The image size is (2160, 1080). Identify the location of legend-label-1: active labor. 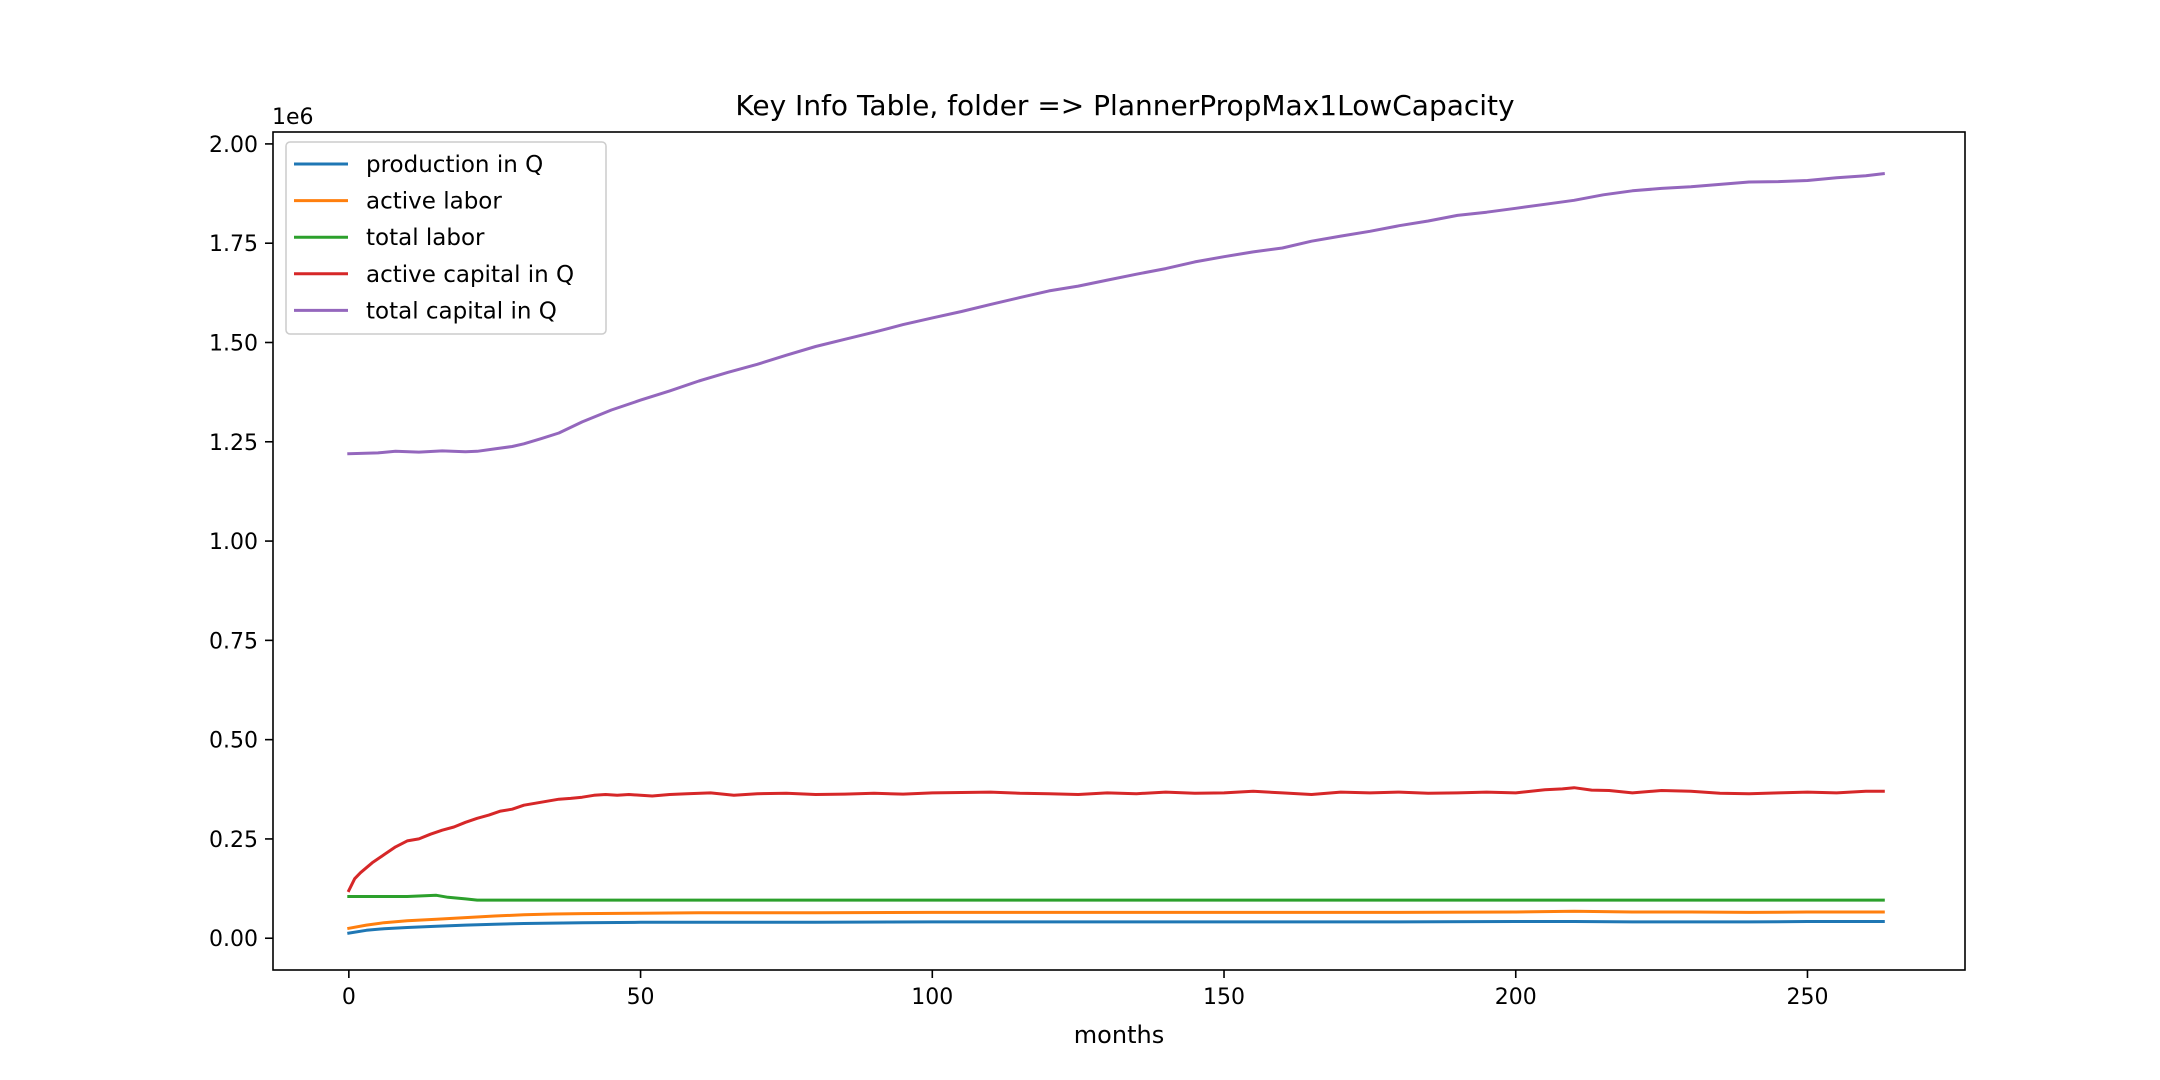
(434, 202).